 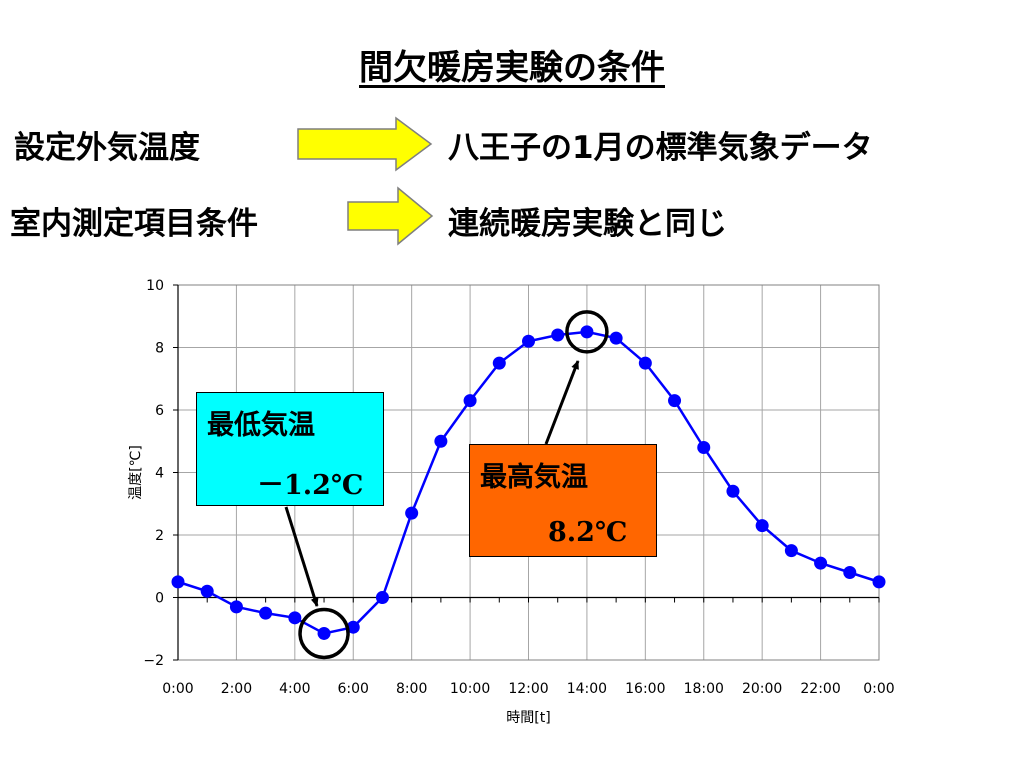 I want to click on y-axis-title: 温度[℃], so click(x=136, y=472).